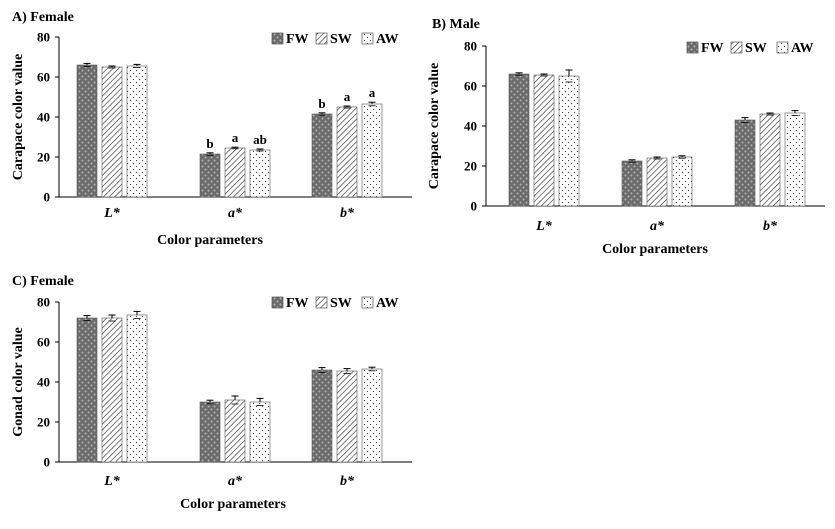 The height and width of the screenshot is (529, 835). I want to click on y-axis-label: Gonad color value, so click(18, 381).